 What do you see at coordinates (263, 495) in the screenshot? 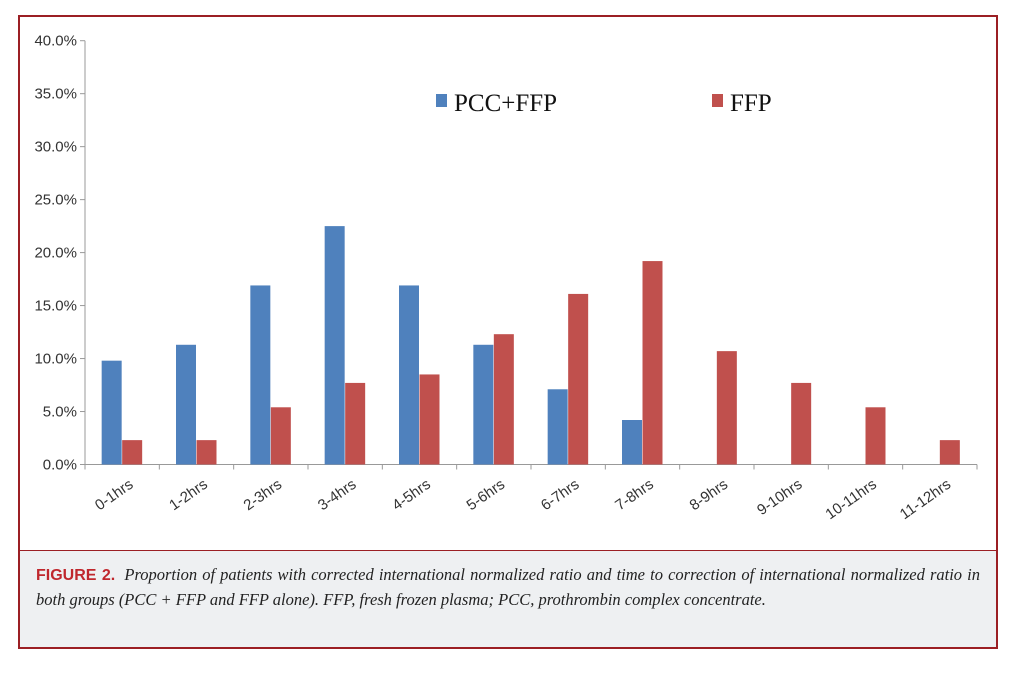
I see `x-tick-label: 2-3hrs` at bounding box center [263, 495].